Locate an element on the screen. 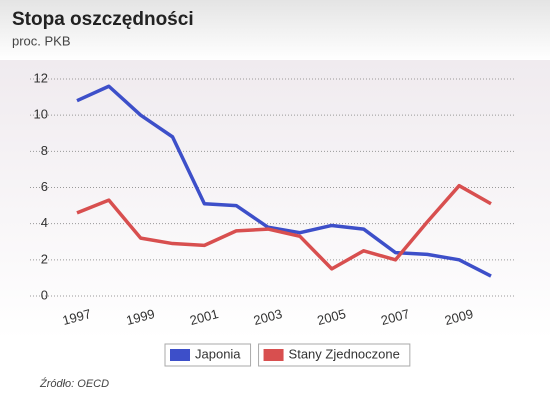  x-tick-label: 2005 is located at coordinates (332, 317).